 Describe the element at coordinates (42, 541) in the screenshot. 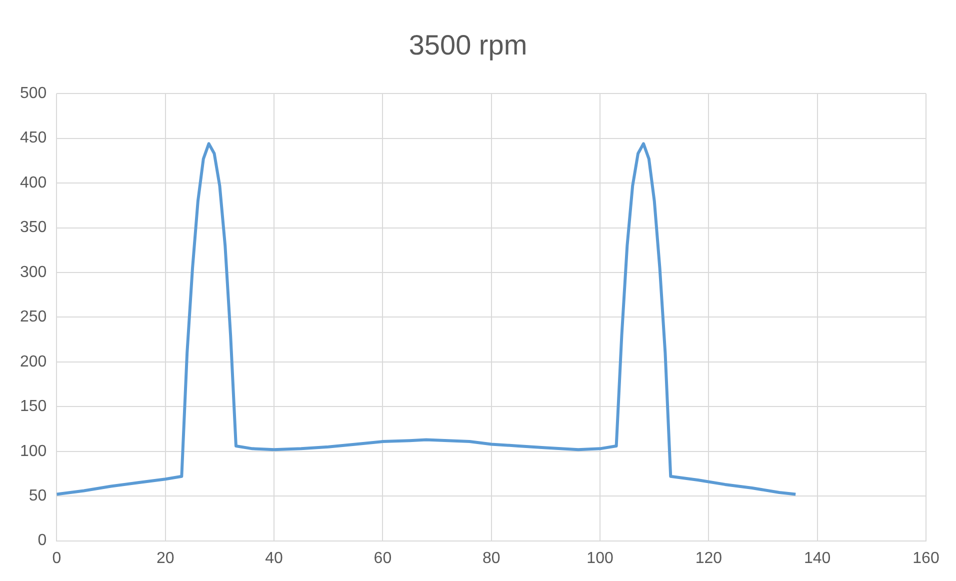

I see `y-tick-label: 0` at that location.